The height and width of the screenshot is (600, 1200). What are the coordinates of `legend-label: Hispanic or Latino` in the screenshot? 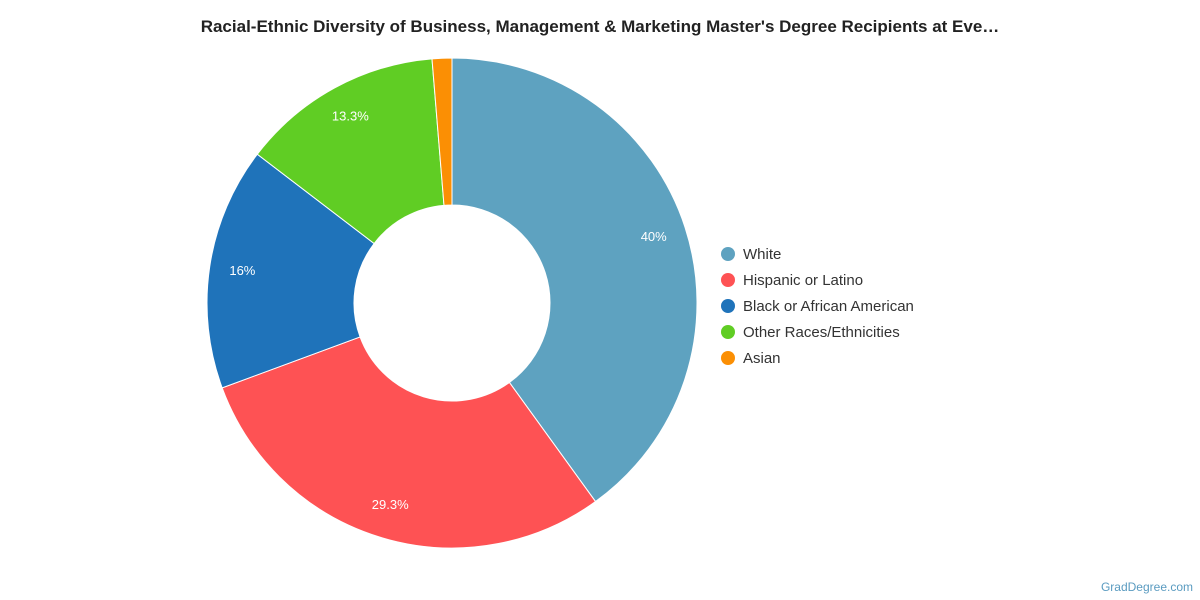 It's located at (803, 280).